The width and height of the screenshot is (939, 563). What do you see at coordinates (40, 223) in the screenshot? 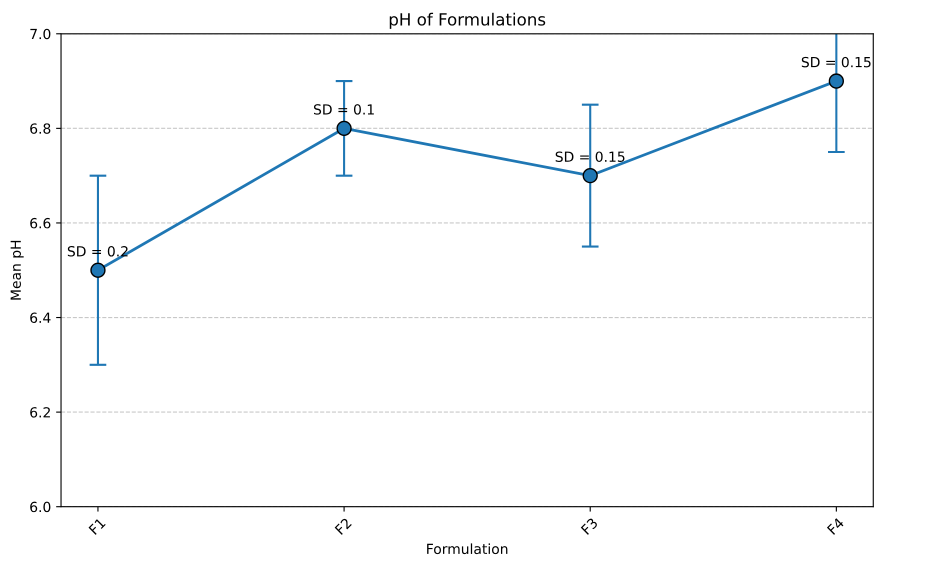
I see `y-tick-label: 6.6` at bounding box center [40, 223].